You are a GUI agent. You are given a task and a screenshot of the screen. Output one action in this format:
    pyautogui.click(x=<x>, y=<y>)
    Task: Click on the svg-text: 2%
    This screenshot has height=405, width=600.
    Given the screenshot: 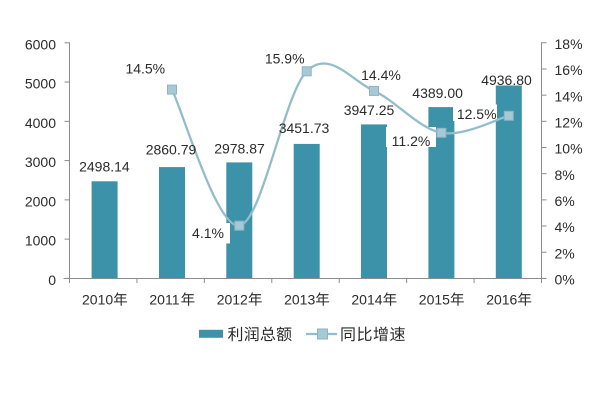 What is the action you would take?
    pyautogui.click(x=565, y=253)
    